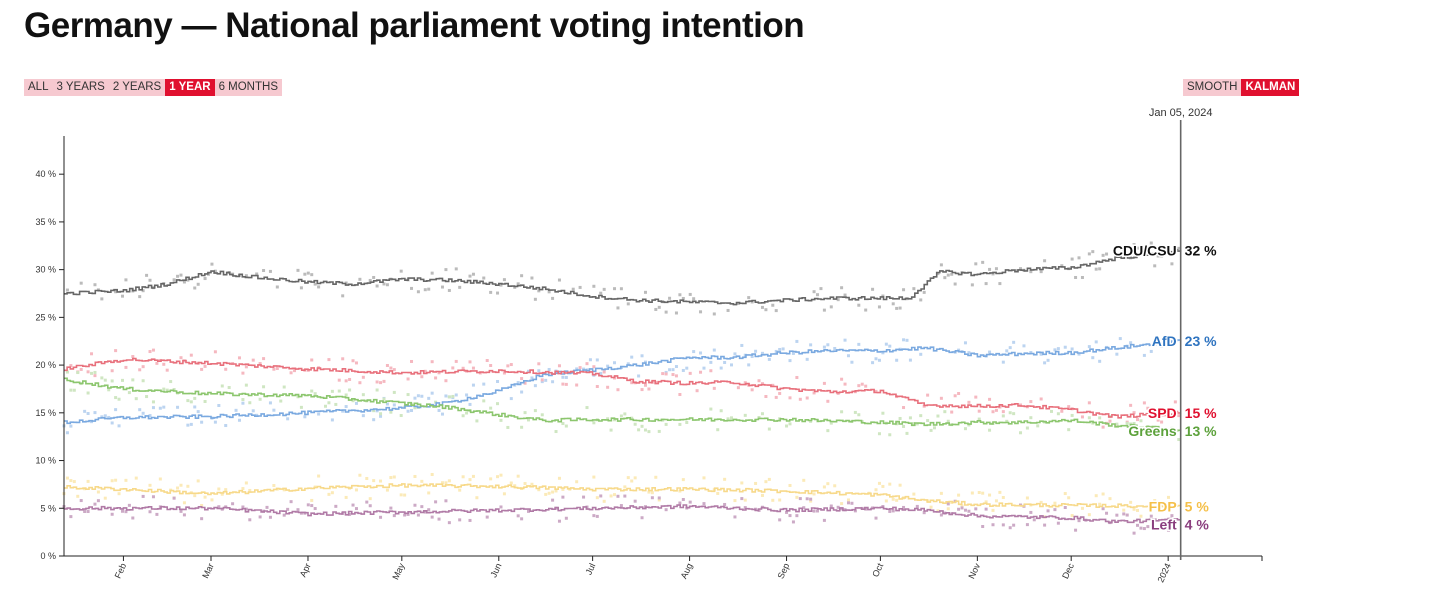 This screenshot has width=1451, height=607. I want to click on kalman-button: KALMAN, so click(1270, 87).